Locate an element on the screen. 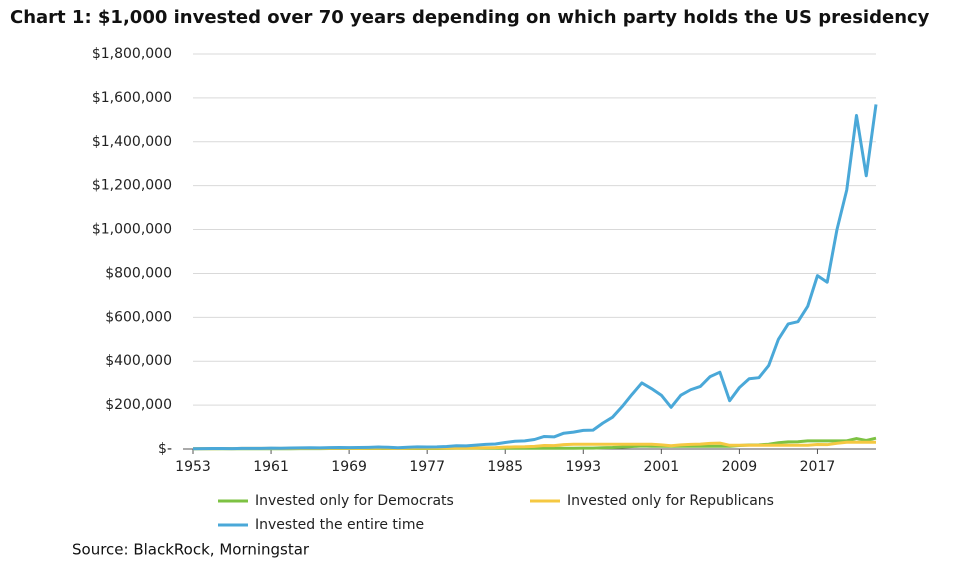  y-tick-label: $400,000 is located at coordinates (138, 361).